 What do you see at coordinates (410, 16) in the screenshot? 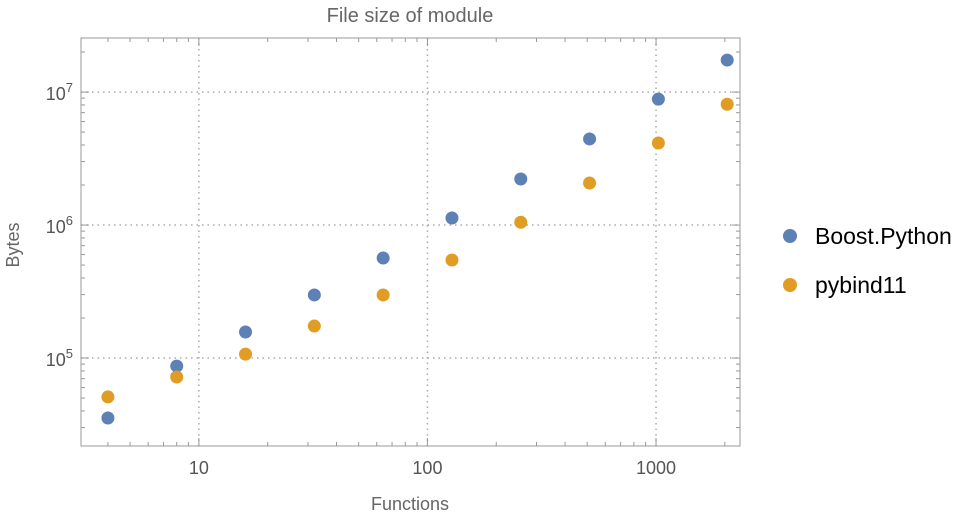
I see `chart-title: File size of module` at bounding box center [410, 16].